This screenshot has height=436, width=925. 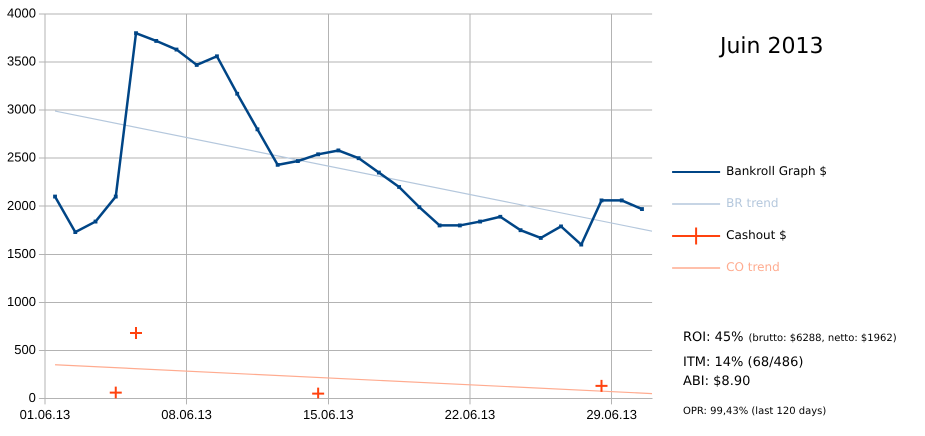 I want to click on x-tick-label: 15.06.13, so click(x=328, y=414).